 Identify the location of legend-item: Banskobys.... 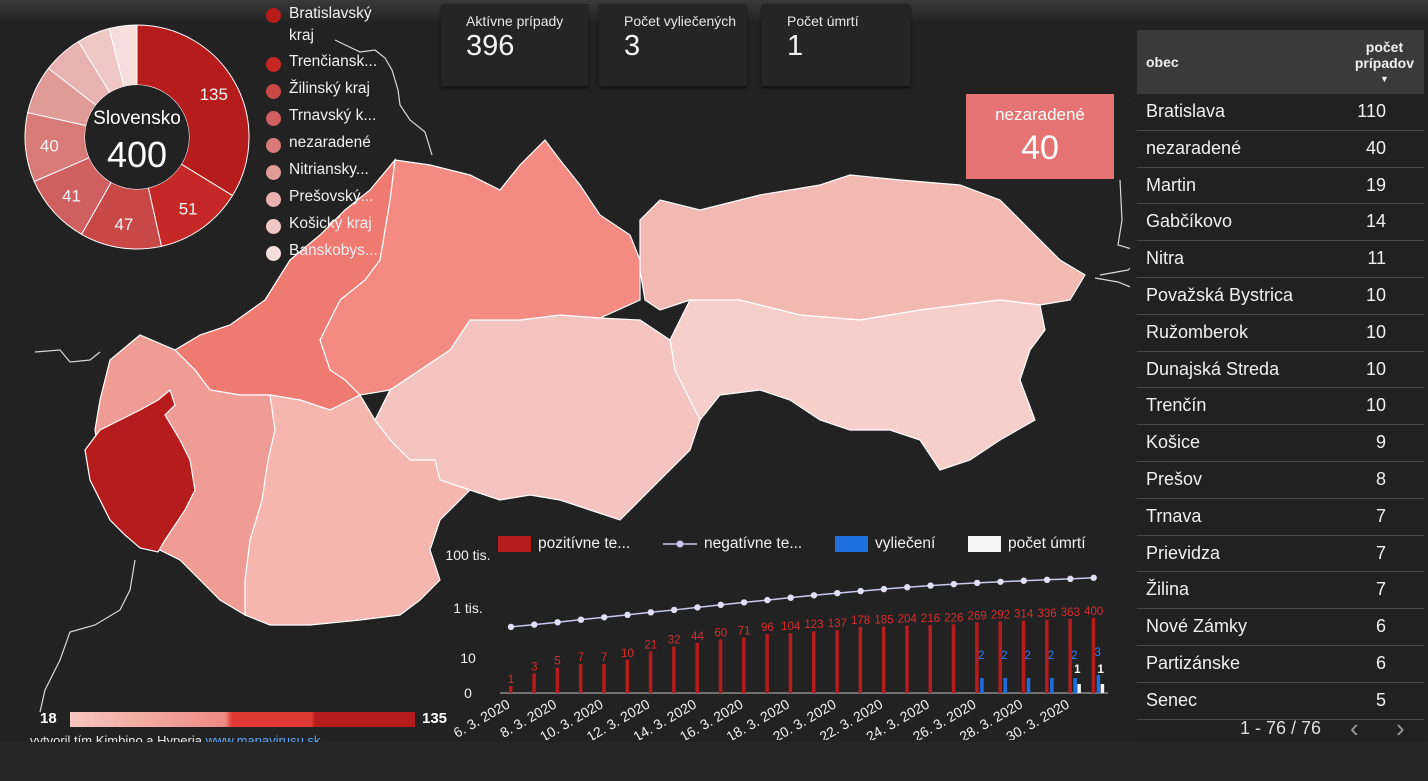
(327, 255).